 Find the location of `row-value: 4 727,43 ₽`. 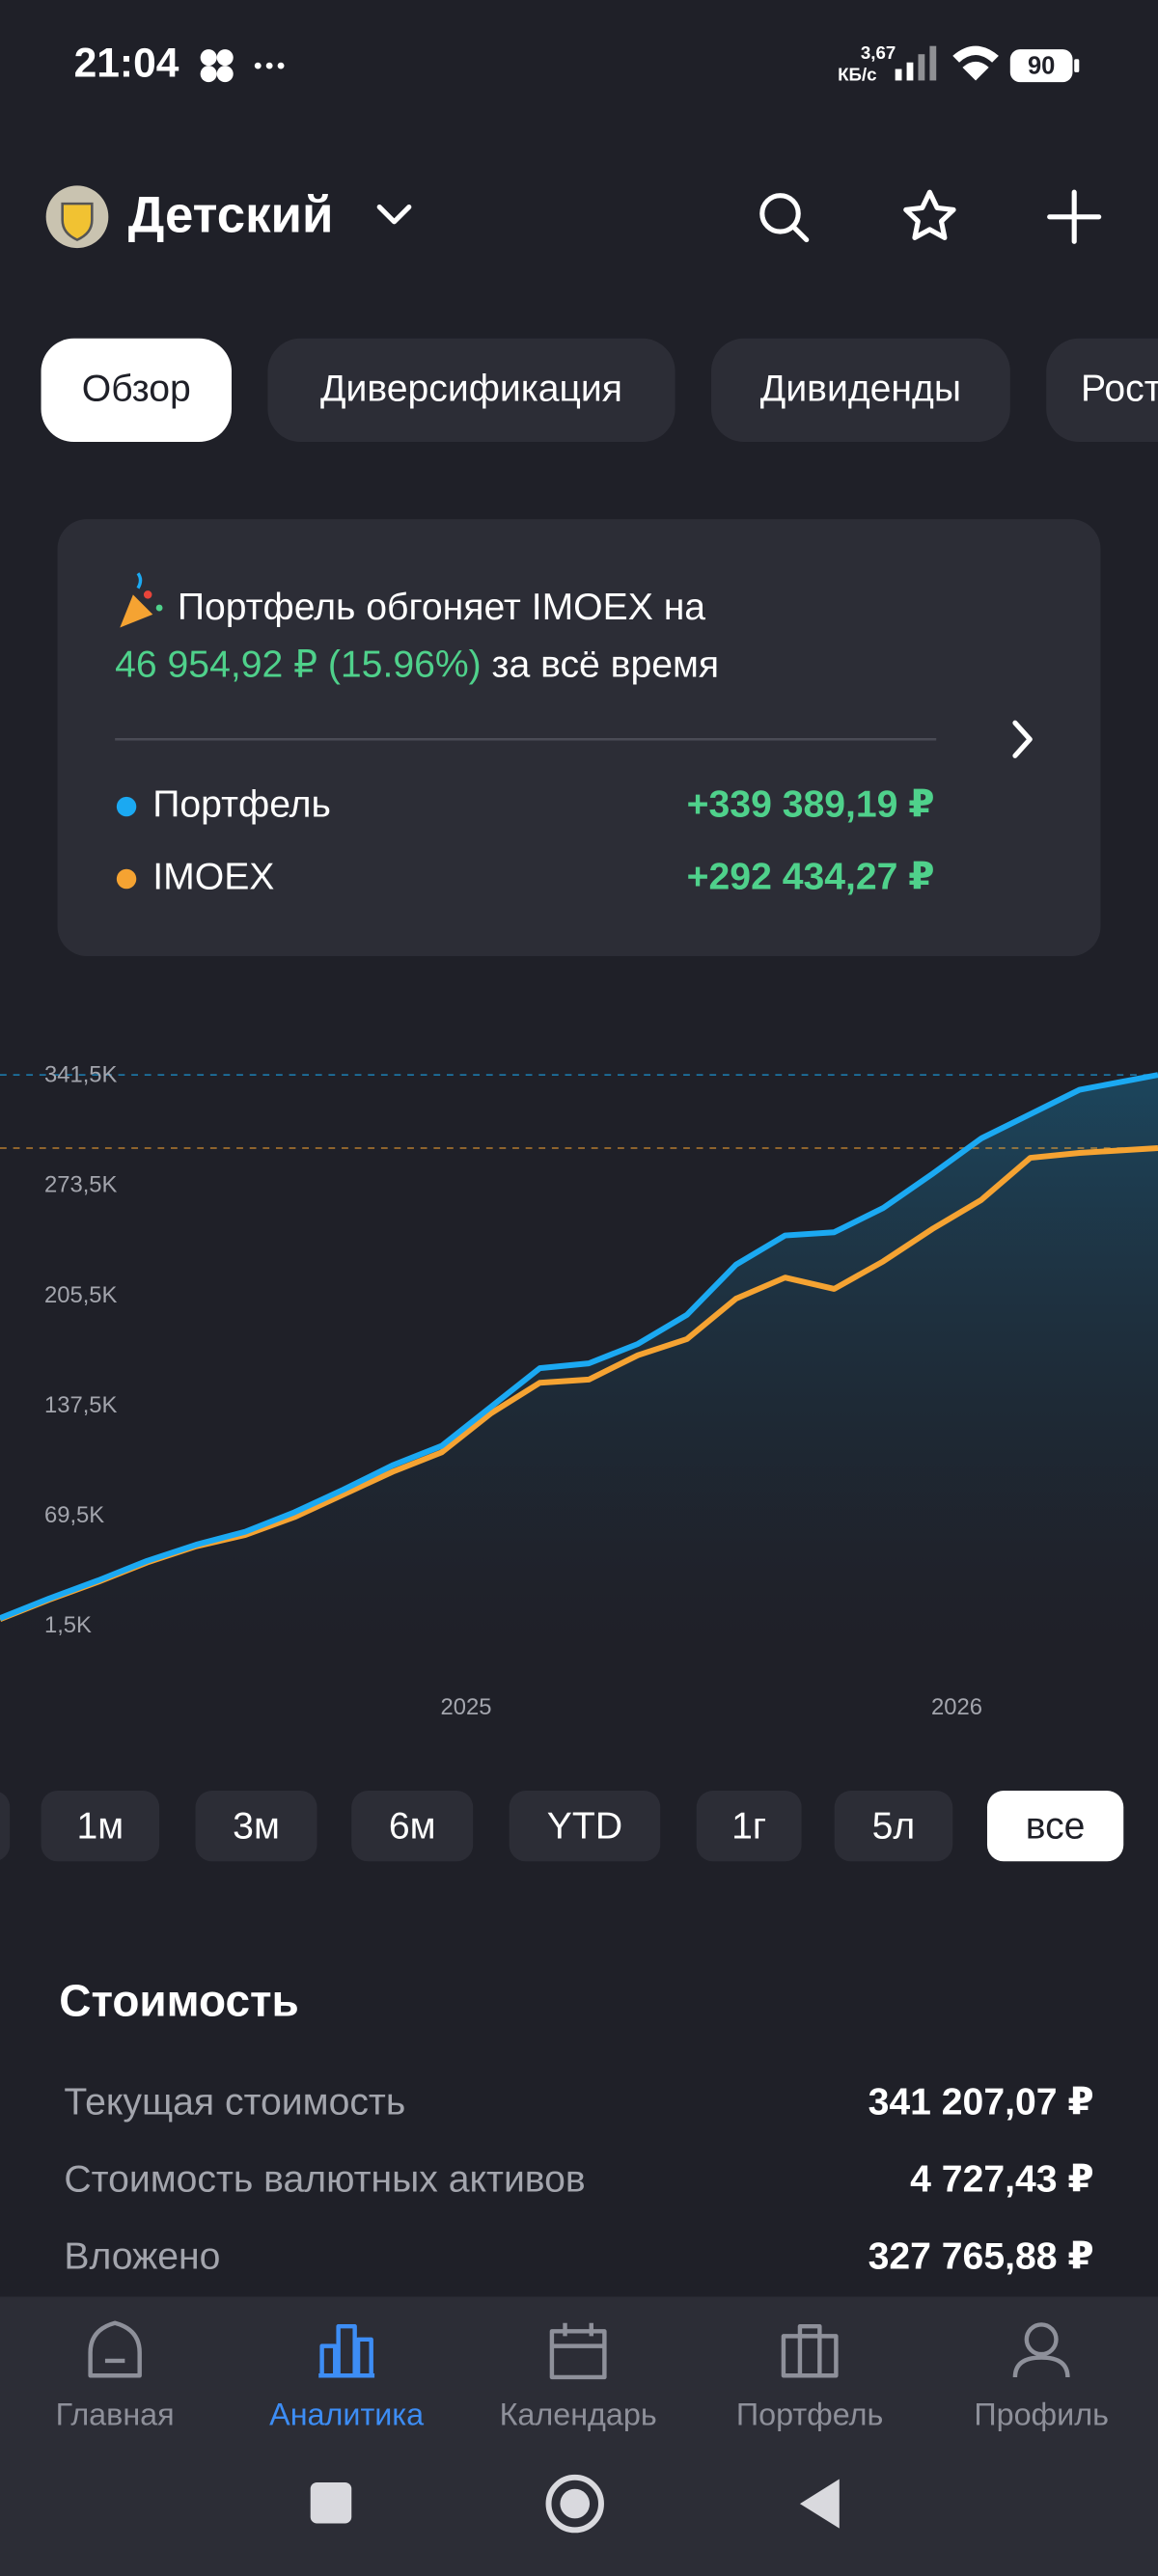

row-value: 4 727,43 ₽ is located at coordinates (1001, 2180).